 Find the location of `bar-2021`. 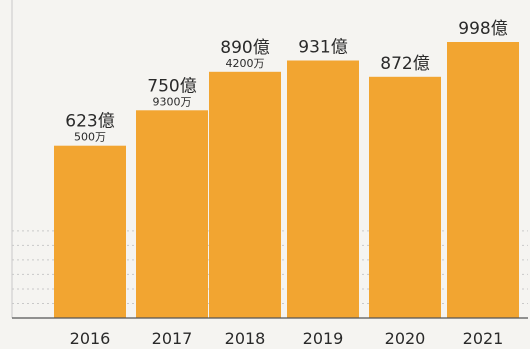

bar-2021 is located at coordinates (483, 180).